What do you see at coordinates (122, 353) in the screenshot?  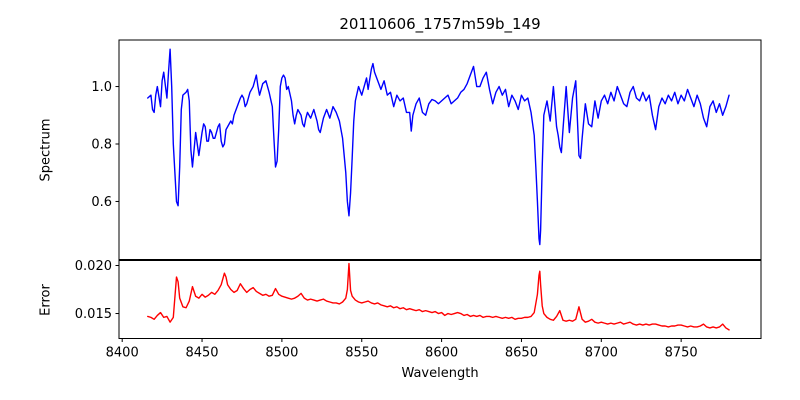 I see `x-tick-label: 8400` at bounding box center [122, 353].